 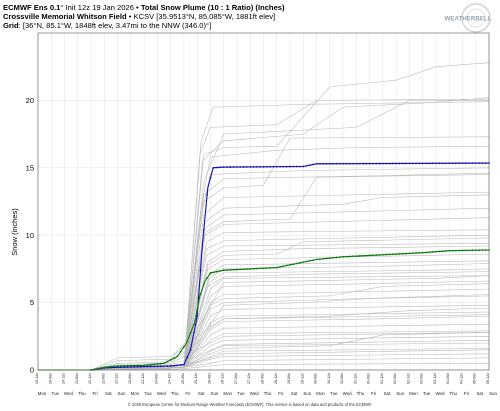 What do you see at coordinates (355, 378) in the screenshot?
I see `x-date-tick-label: 31-12z` at bounding box center [355, 378].